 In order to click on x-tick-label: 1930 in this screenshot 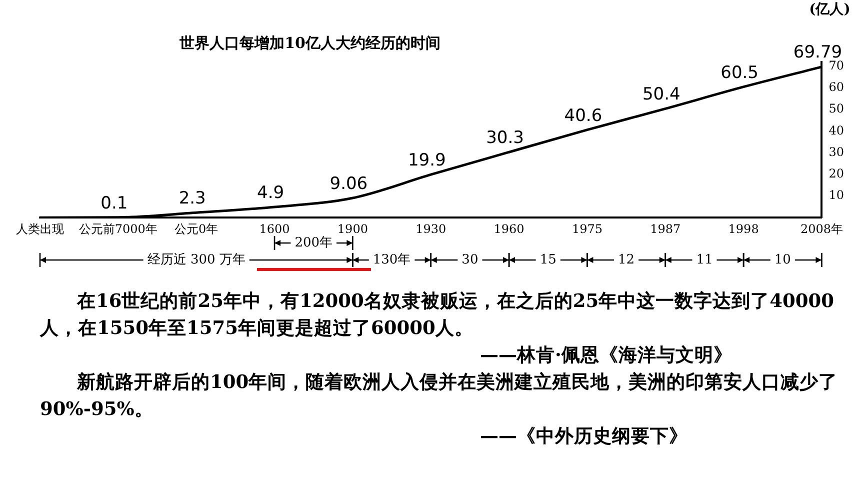, I will do `click(431, 229)`.